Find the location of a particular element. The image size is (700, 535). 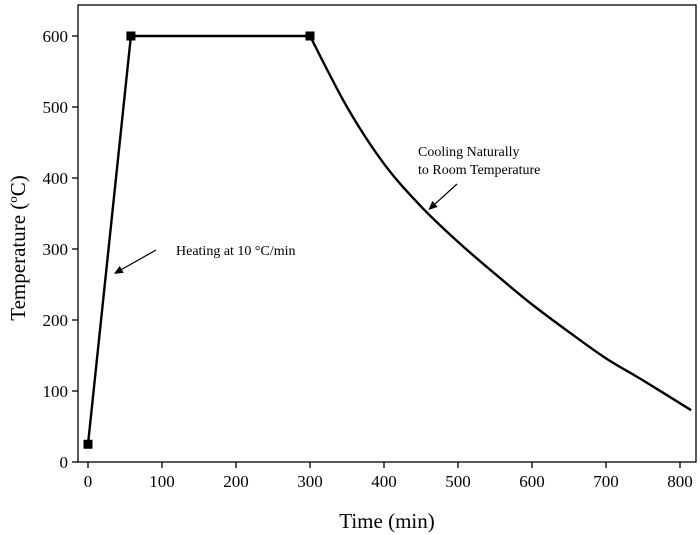

y-tick-label: 500 is located at coordinates (56, 107).